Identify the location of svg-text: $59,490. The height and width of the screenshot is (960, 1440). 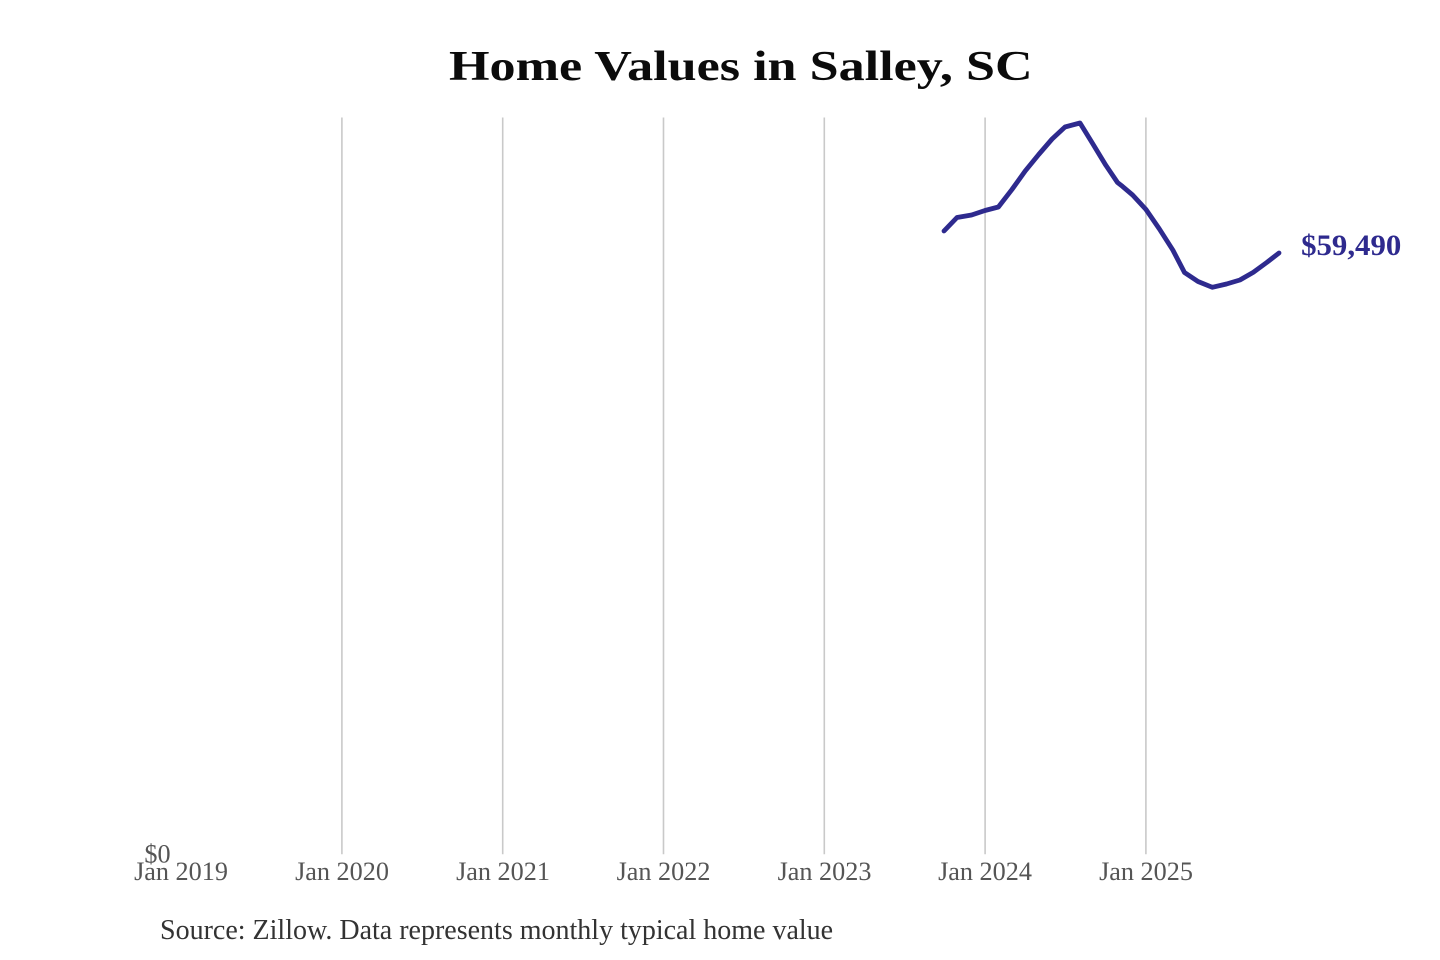
(1351, 245).